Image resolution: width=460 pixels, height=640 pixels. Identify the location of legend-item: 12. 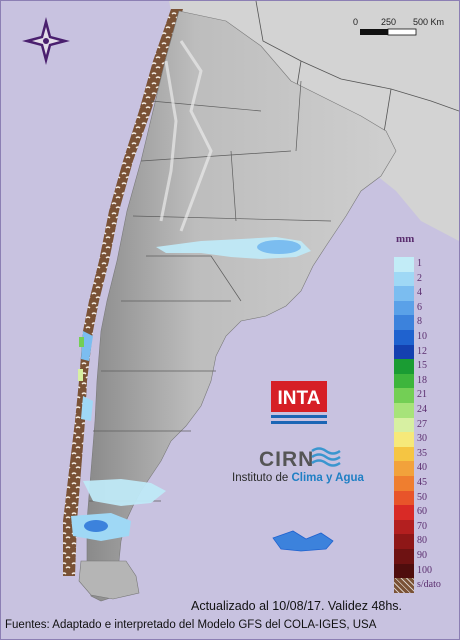
(426, 352).